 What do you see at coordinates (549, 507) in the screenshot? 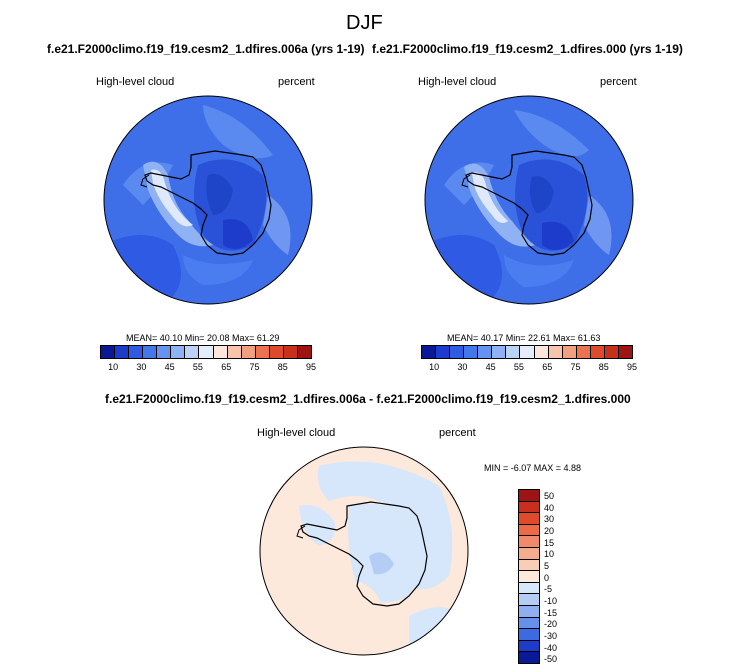
I see `diff-colorbar-tick-label: 40` at bounding box center [549, 507].